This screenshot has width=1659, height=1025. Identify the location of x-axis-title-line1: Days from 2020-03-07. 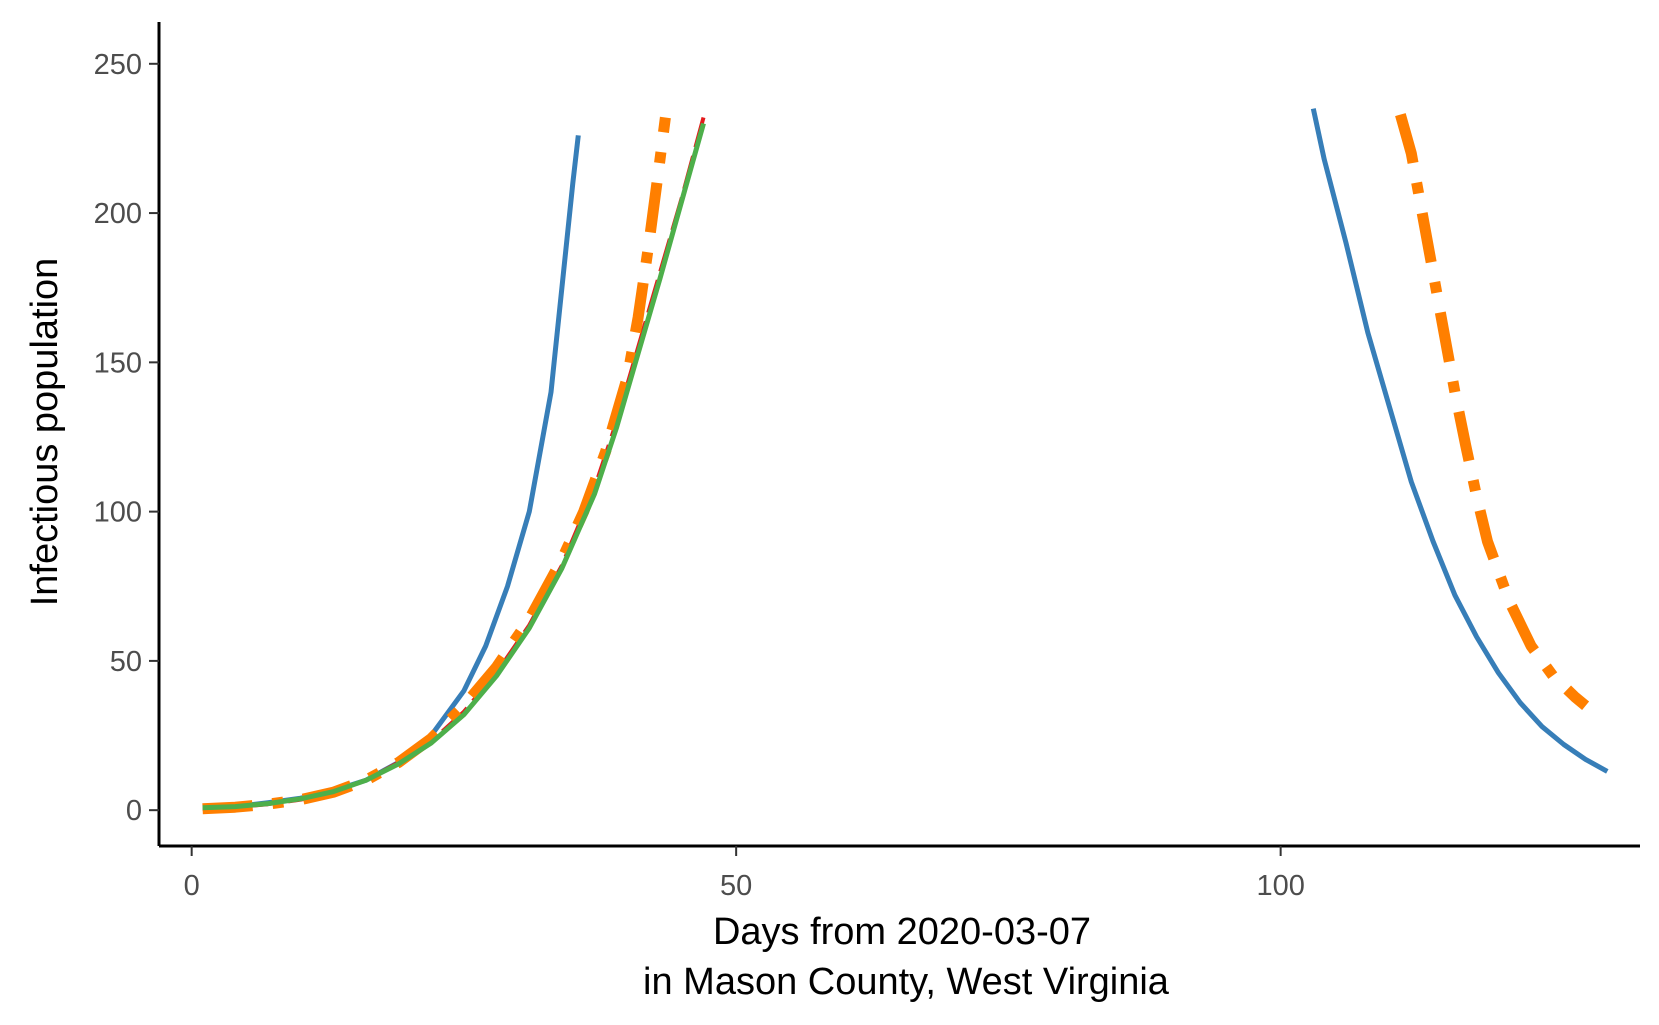
(902, 932).